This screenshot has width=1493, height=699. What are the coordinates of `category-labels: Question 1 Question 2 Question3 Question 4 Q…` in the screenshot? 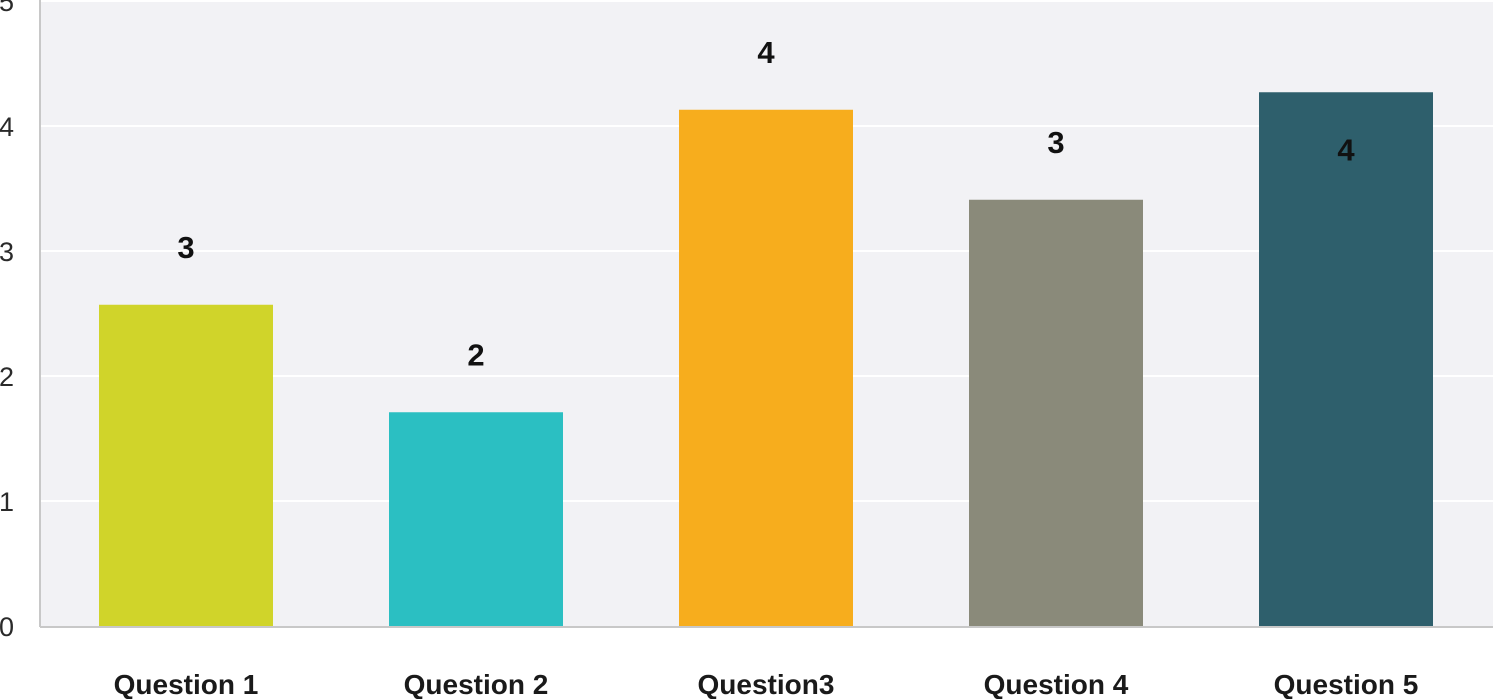 It's located at (766, 684).